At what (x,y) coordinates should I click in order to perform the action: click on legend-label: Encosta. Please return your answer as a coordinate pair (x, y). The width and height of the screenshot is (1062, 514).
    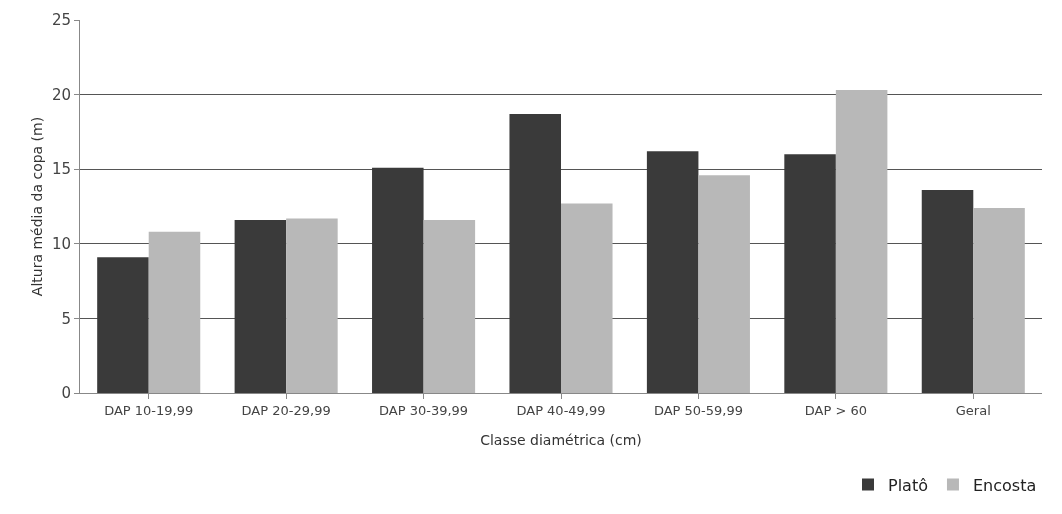
    Looking at the image, I should click on (1004, 485).